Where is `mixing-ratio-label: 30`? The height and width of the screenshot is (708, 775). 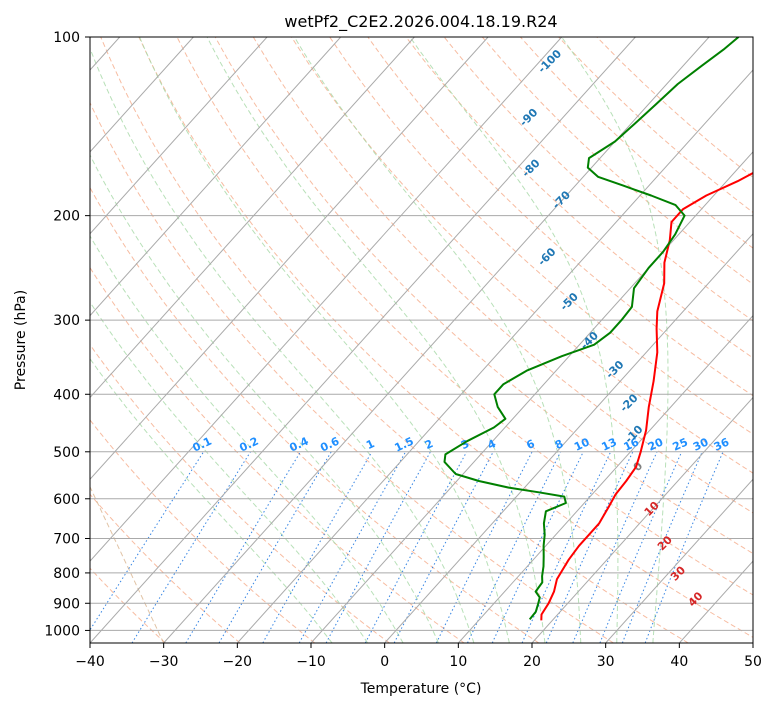
mixing-ratio-label: 30 is located at coordinates (701, 444).